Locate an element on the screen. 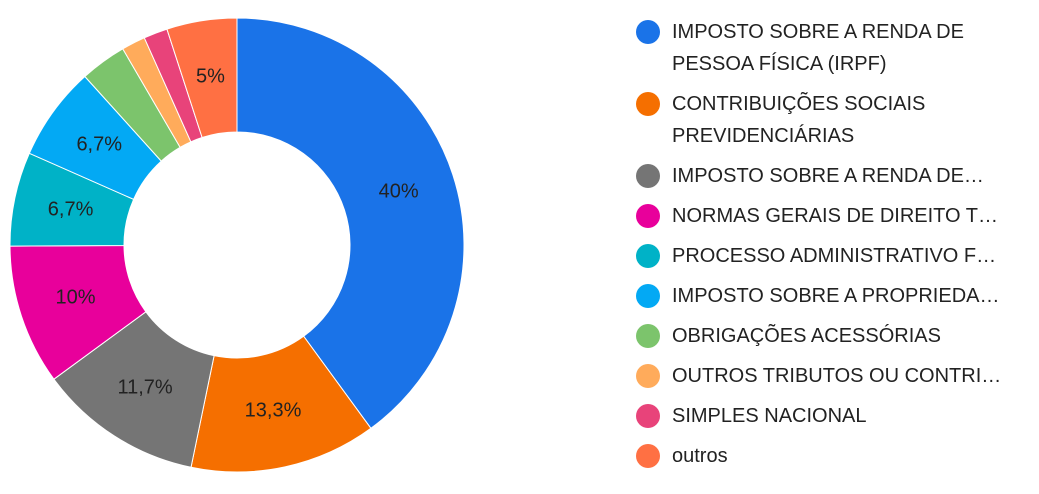  slice-label: 10% is located at coordinates (76, 298).